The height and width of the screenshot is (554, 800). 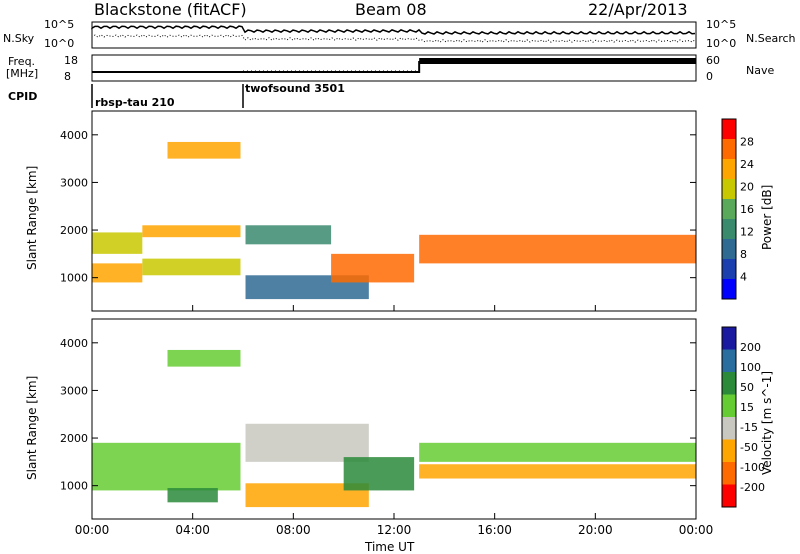 I want to click on velocity-colorbar-tick-1: 100, so click(x=750, y=367).